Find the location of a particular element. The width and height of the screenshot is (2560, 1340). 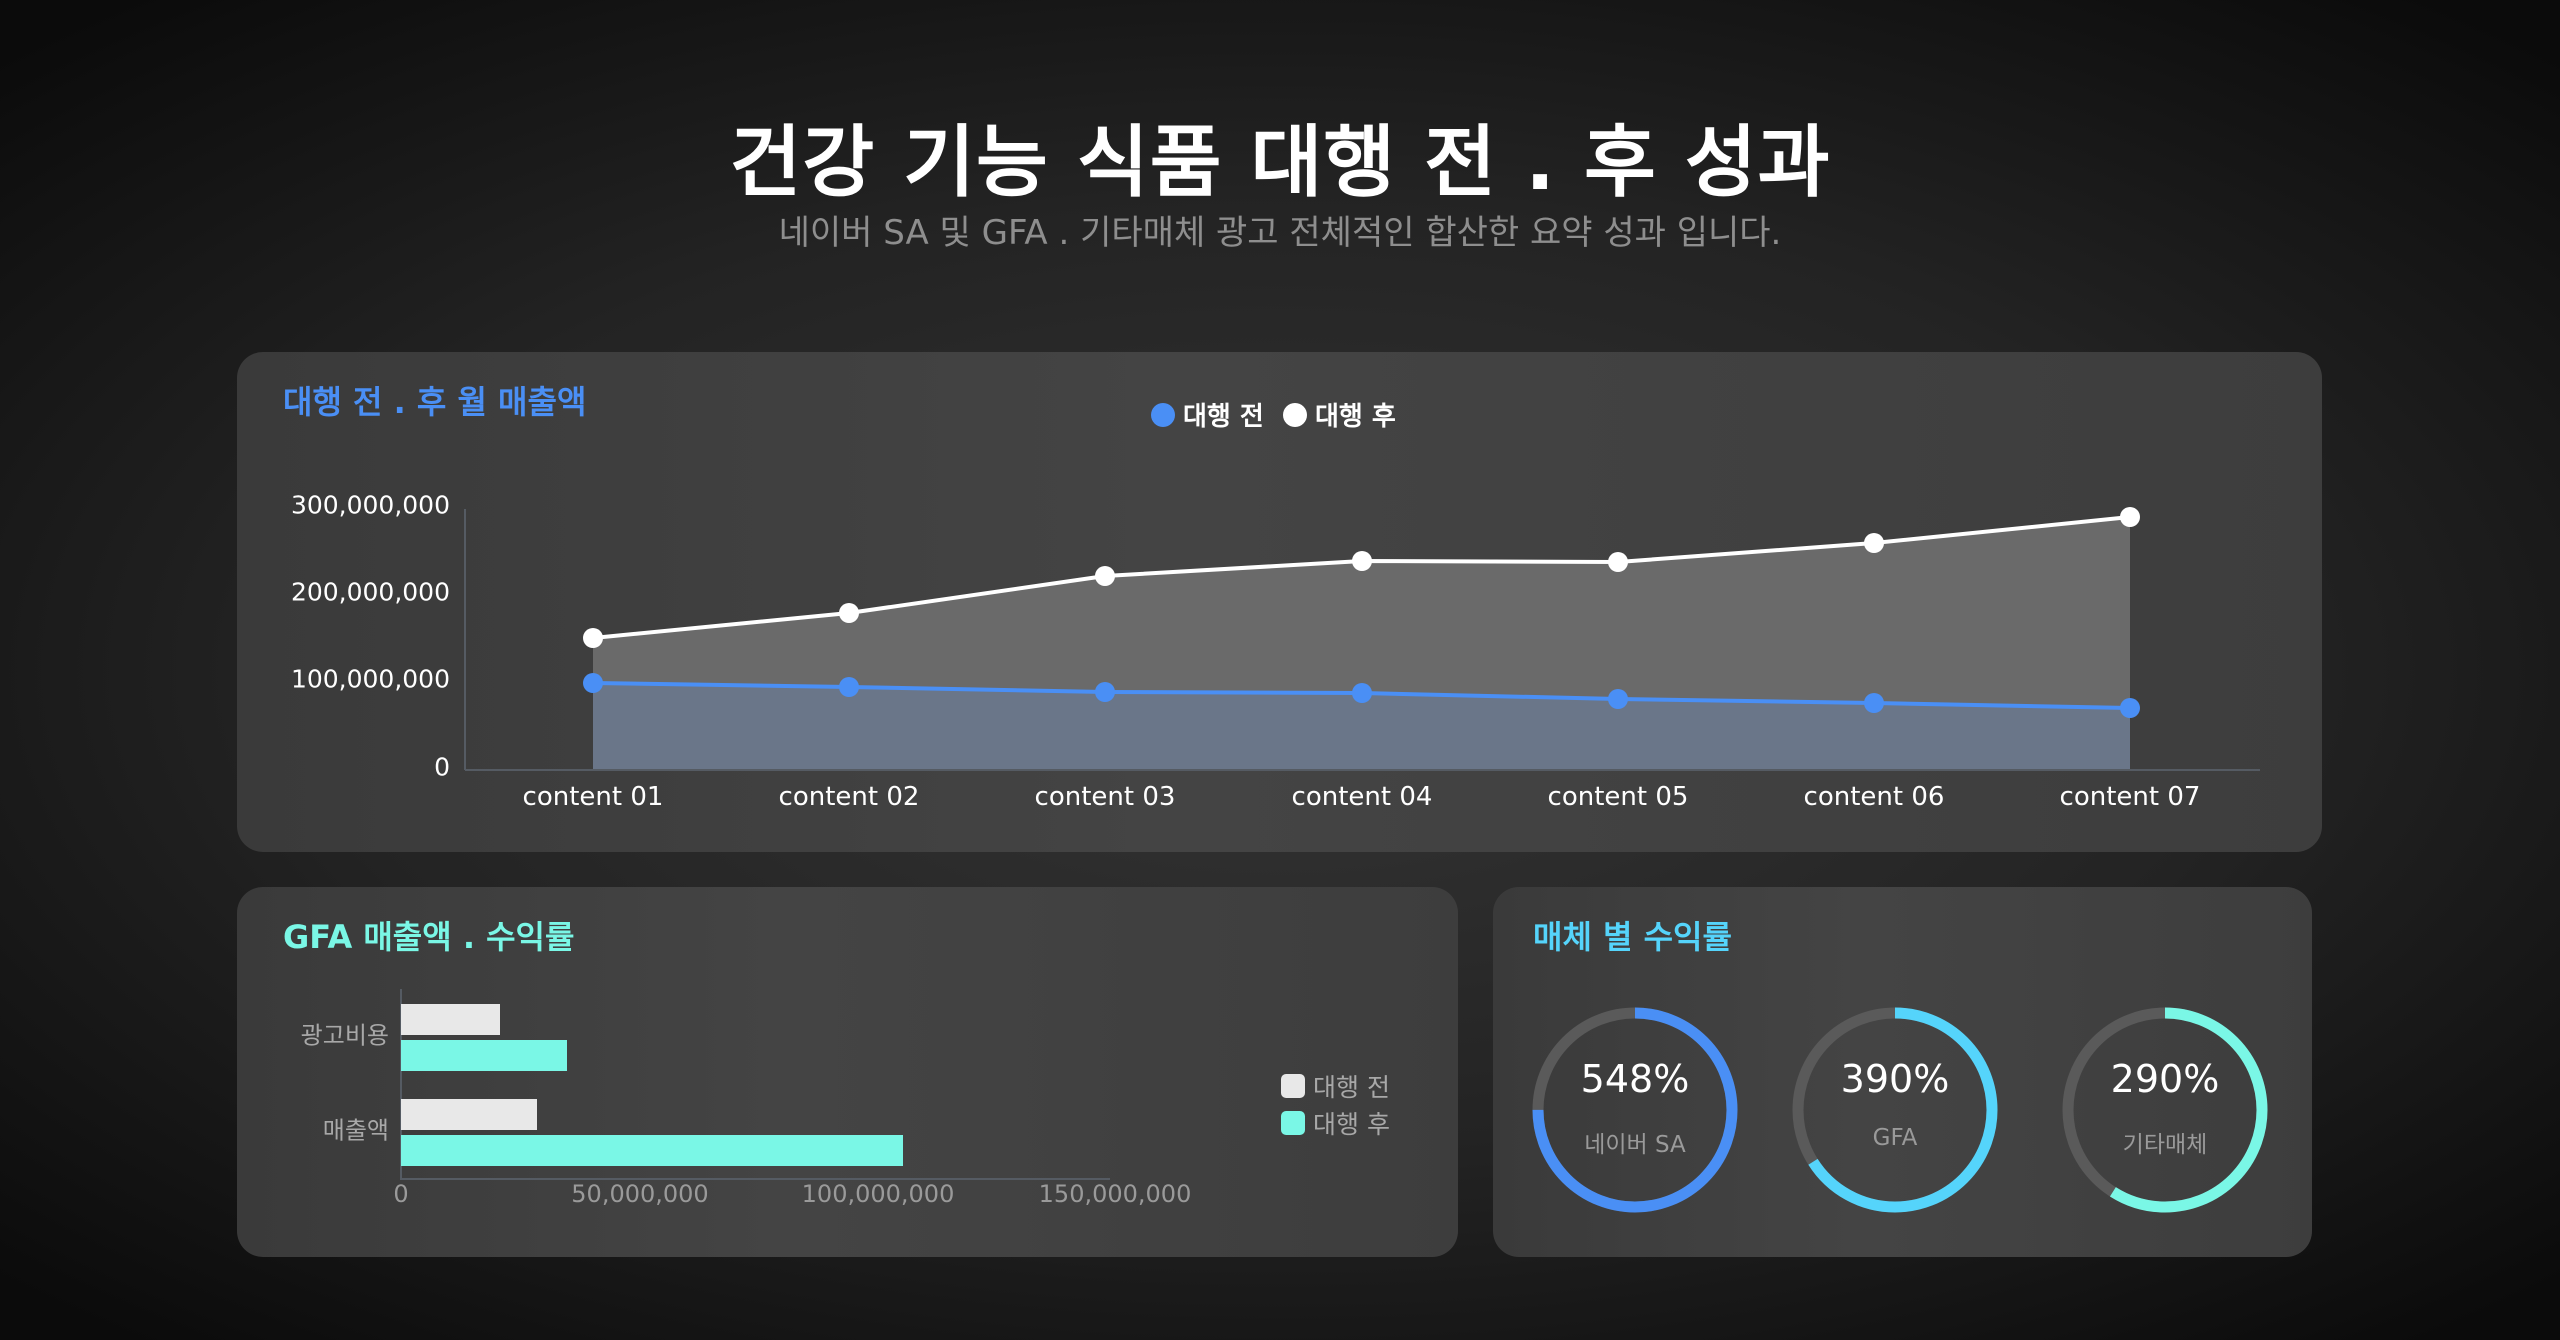

legend-dot-before-icon is located at coordinates (1163, 414).